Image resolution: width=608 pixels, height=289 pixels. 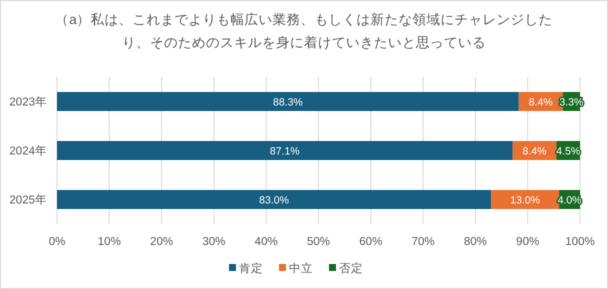 What do you see at coordinates (475, 242) in the screenshot?
I see `x-tick-label: 80%` at bounding box center [475, 242].